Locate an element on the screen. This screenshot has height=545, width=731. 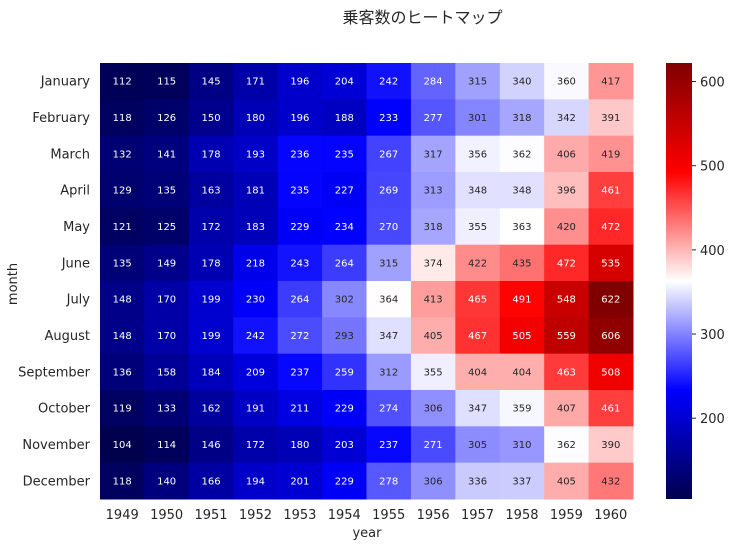
cell-value-label: 313 is located at coordinates (433, 191).